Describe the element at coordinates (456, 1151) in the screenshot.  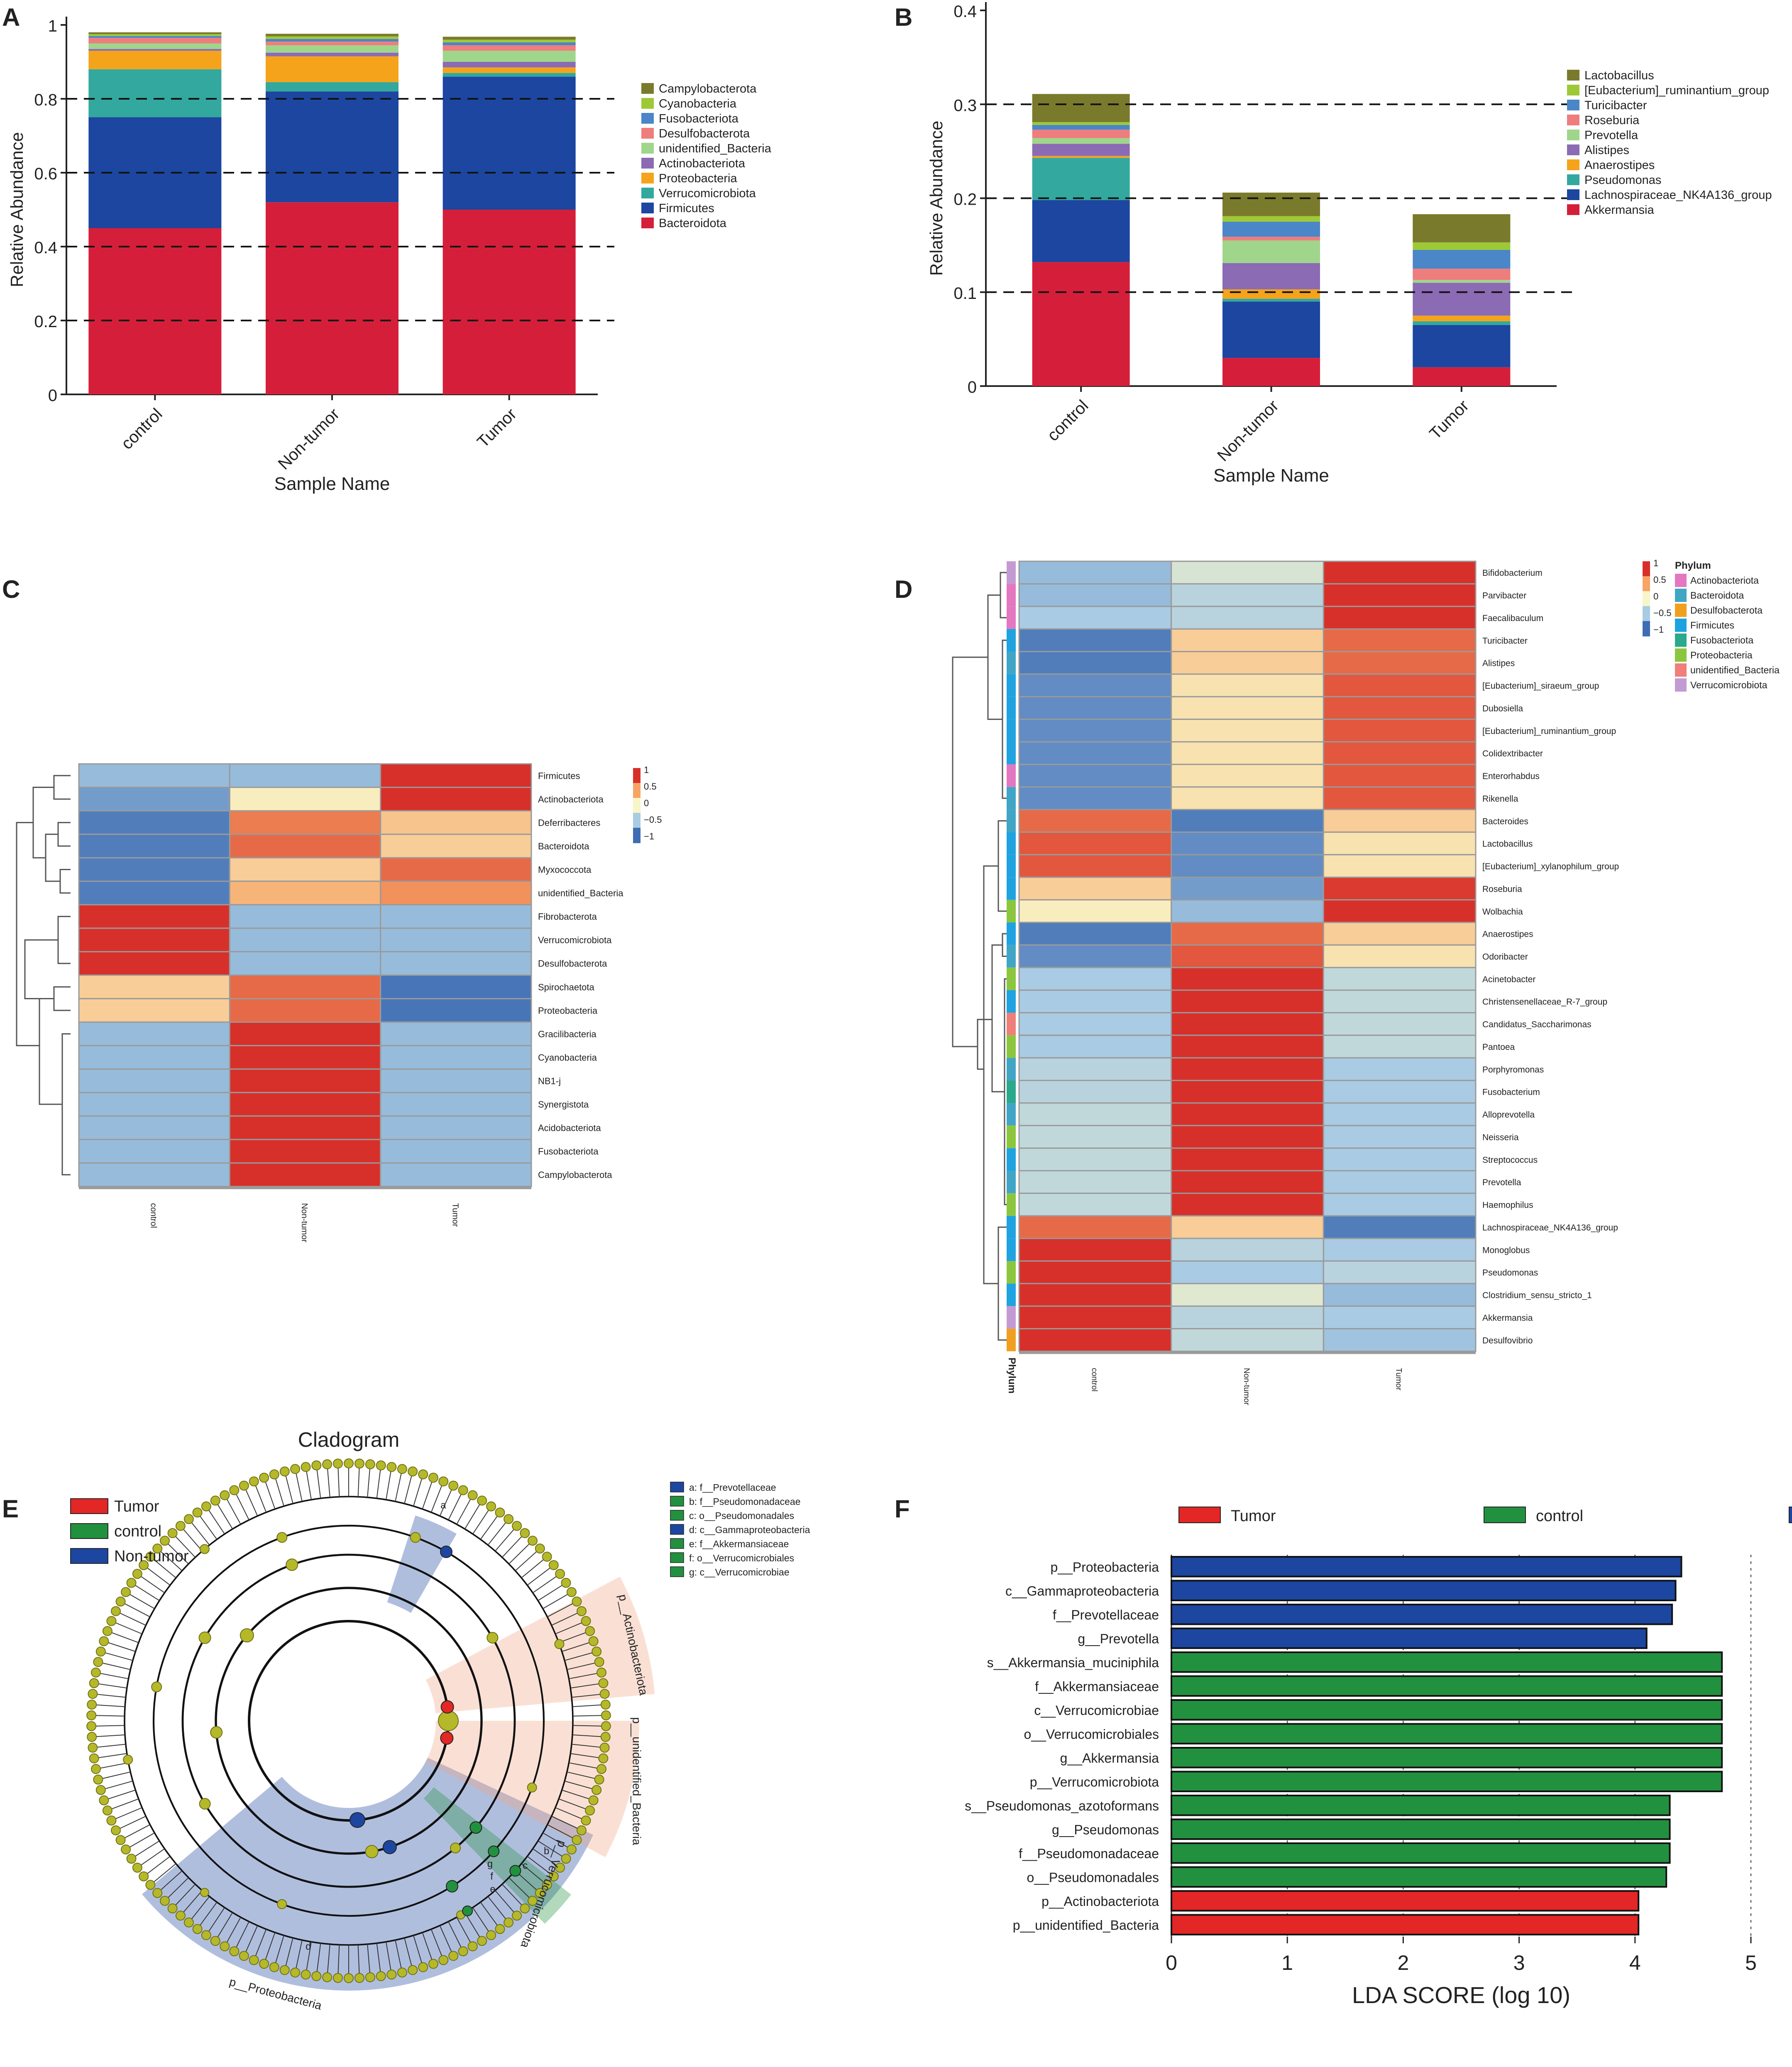
I see `heat-cell-fusobacteriota-tumor` at that location.